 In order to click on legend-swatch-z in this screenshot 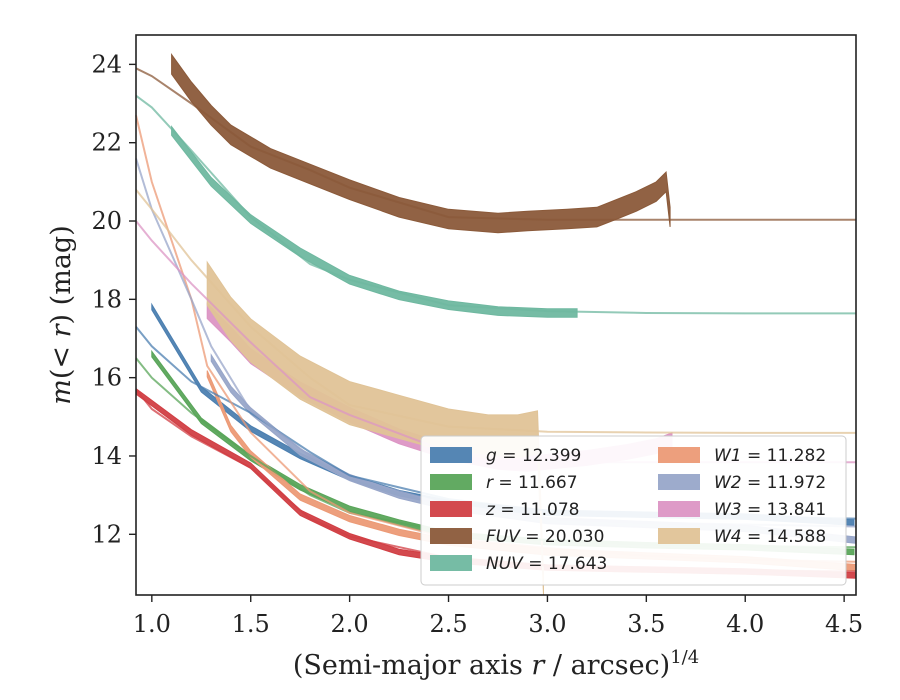, I will do `click(451, 509)`.